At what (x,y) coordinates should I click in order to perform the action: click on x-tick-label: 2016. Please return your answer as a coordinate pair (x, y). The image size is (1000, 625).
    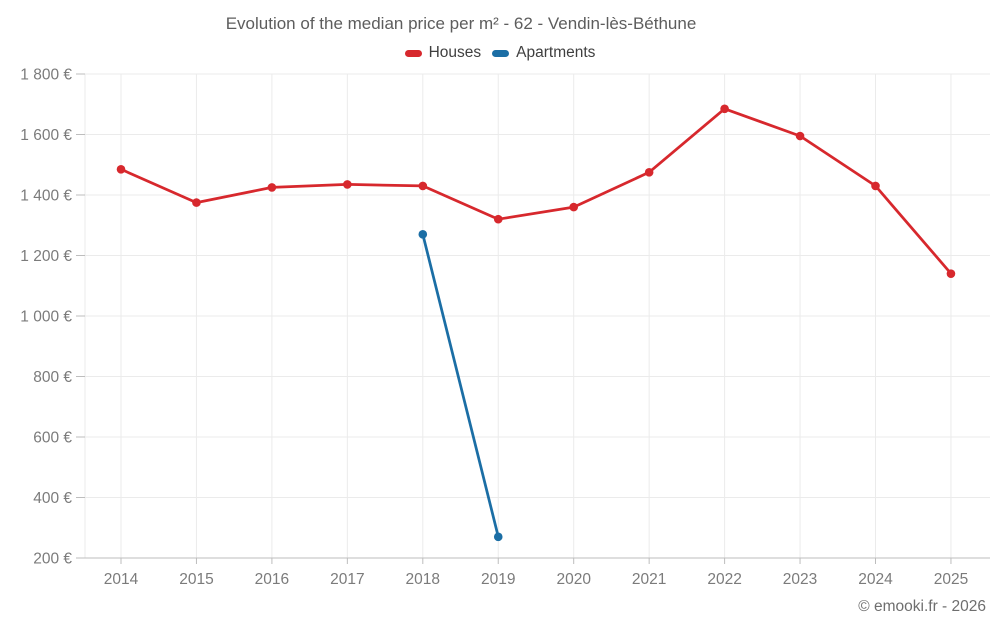
    Looking at the image, I should click on (272, 579).